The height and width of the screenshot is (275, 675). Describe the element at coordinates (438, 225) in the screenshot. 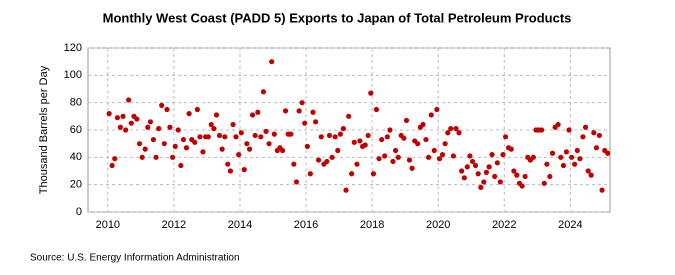

I see `x-tick-label: 2020` at that location.